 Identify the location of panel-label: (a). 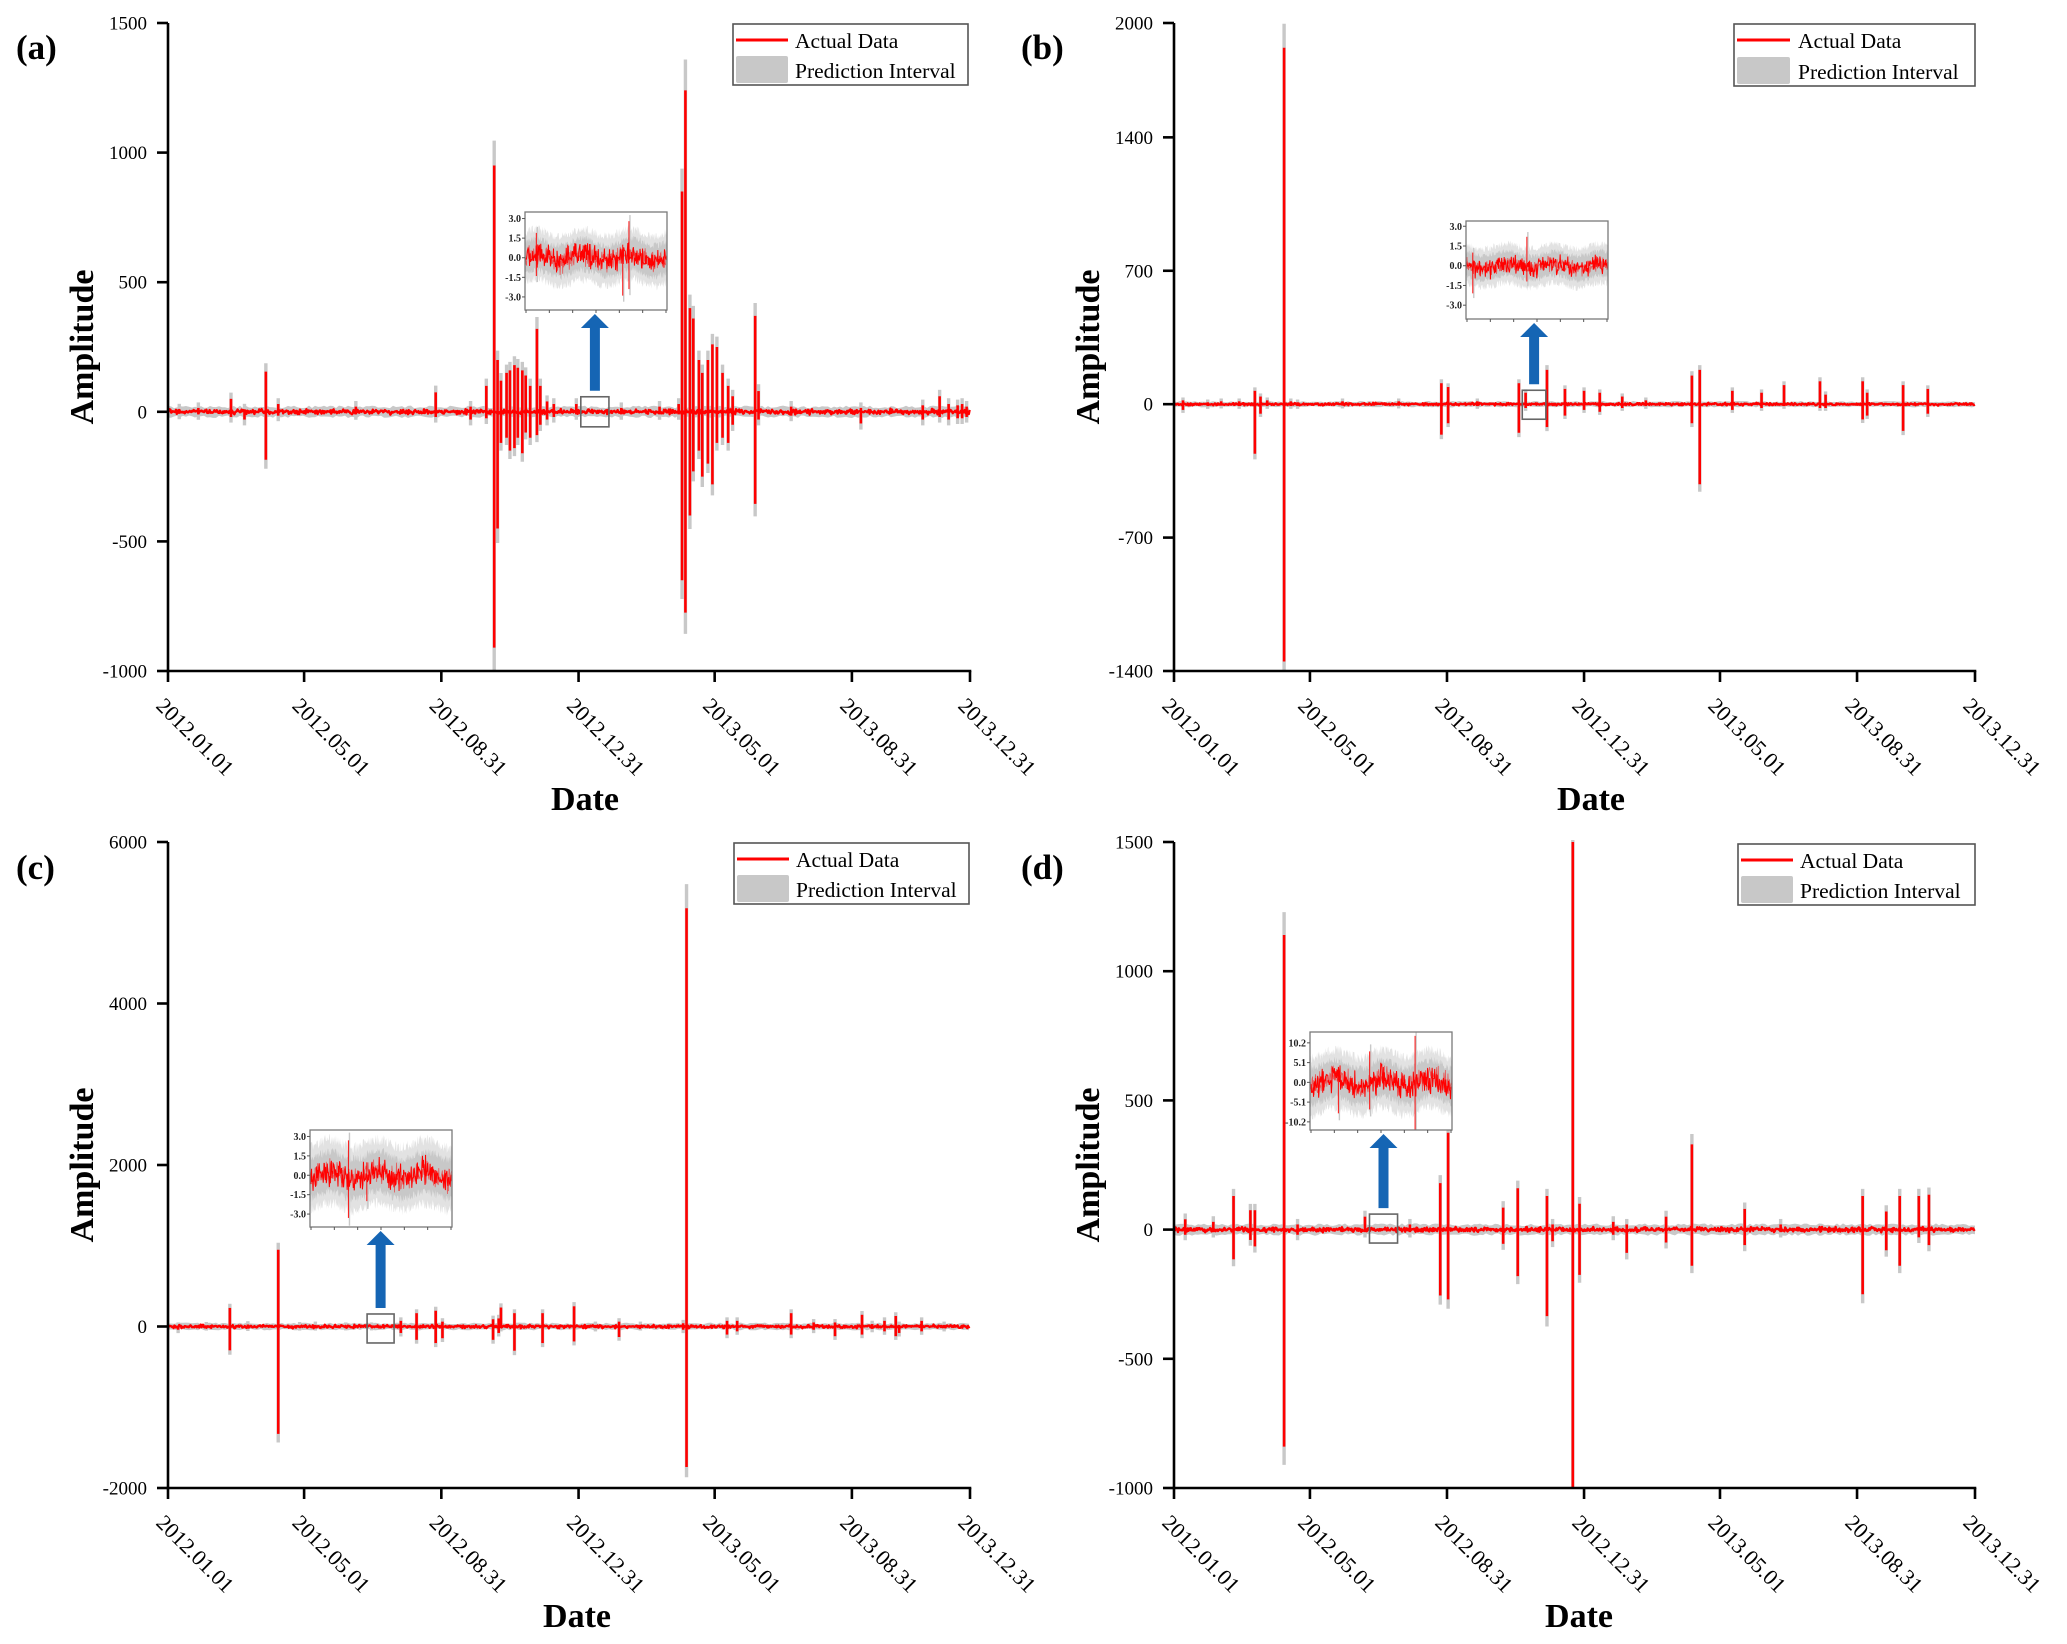
(36, 47).